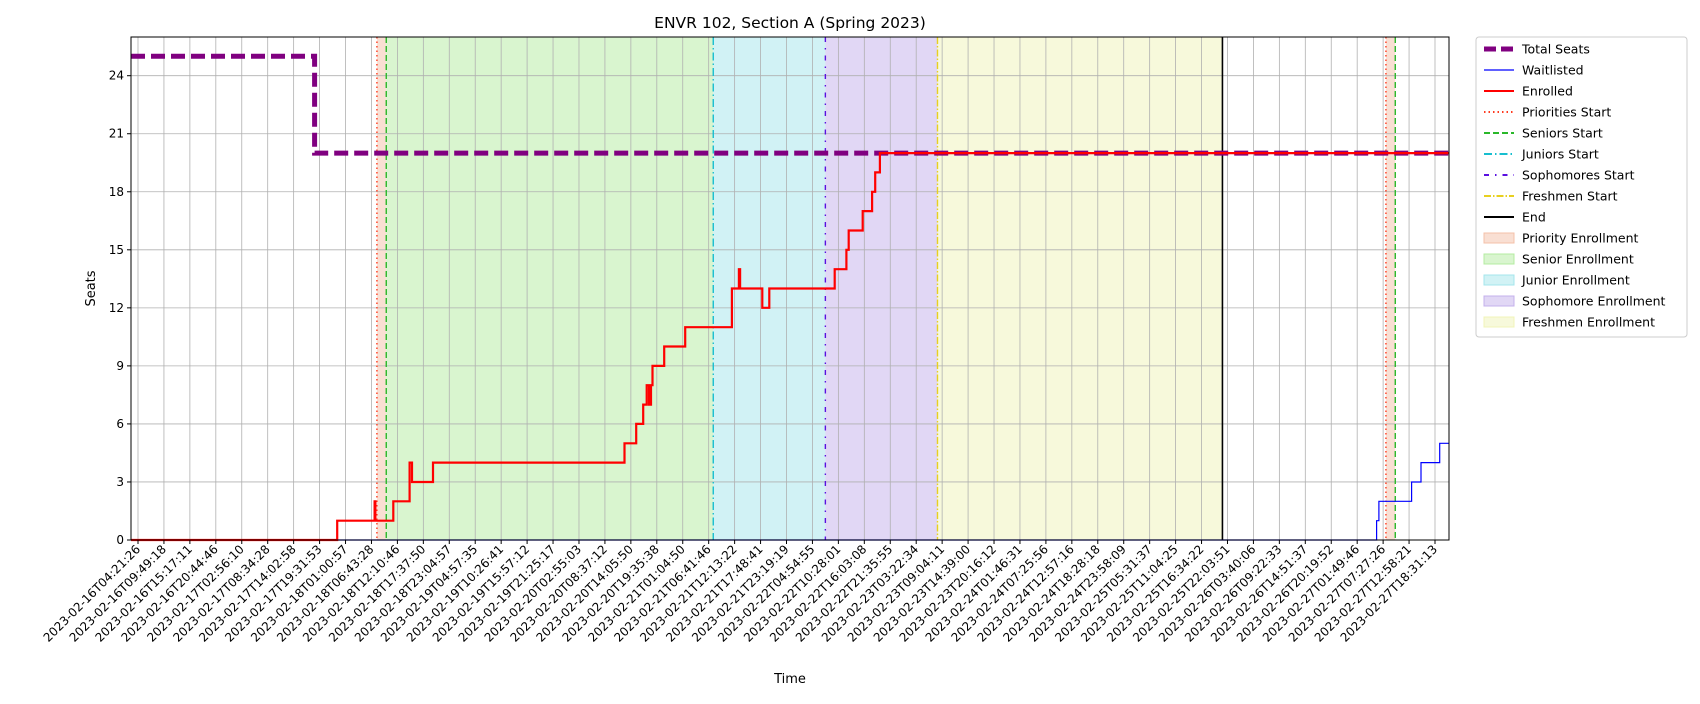  What do you see at coordinates (1580, 238) in the screenshot?
I see `legend-label: Priority Enrollment` at bounding box center [1580, 238].